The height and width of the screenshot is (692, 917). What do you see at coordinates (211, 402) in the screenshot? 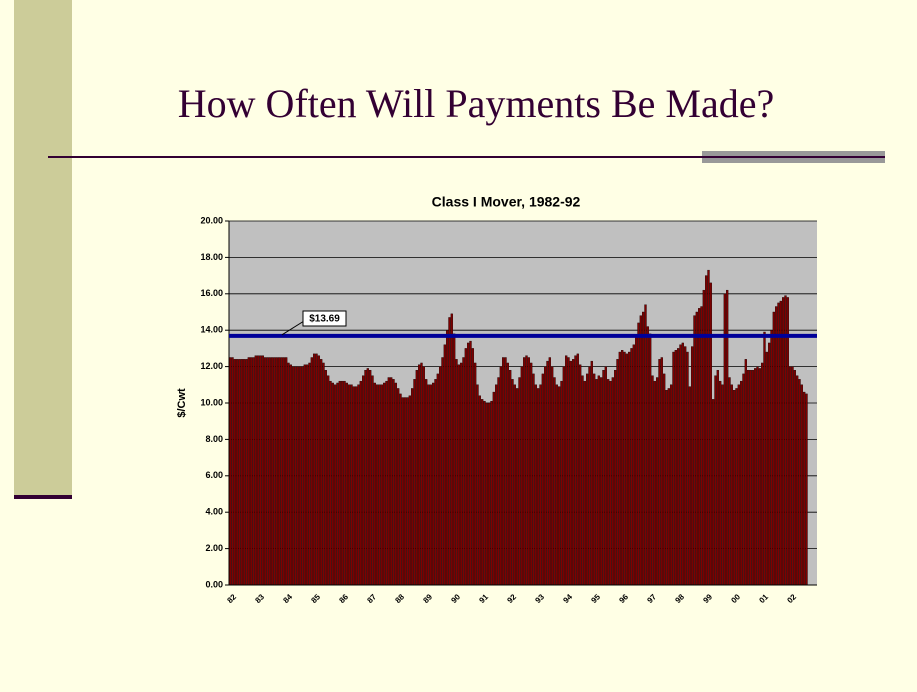
I see `y-tick-label: 10.00` at bounding box center [211, 402].